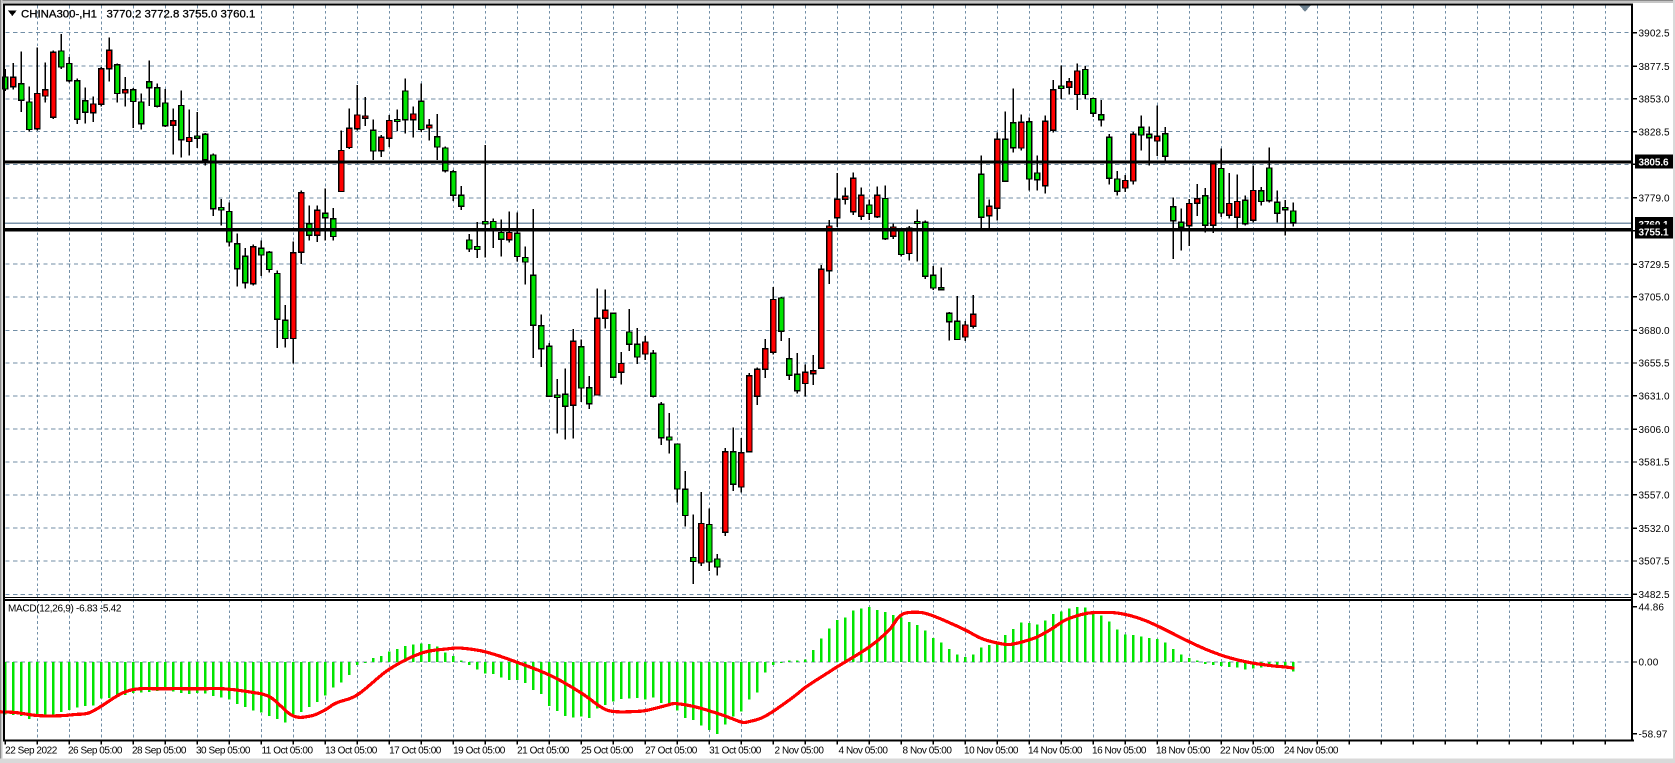 This screenshot has height=763, width=1675. I want to click on svg-text: 3655.5, so click(1655, 364).